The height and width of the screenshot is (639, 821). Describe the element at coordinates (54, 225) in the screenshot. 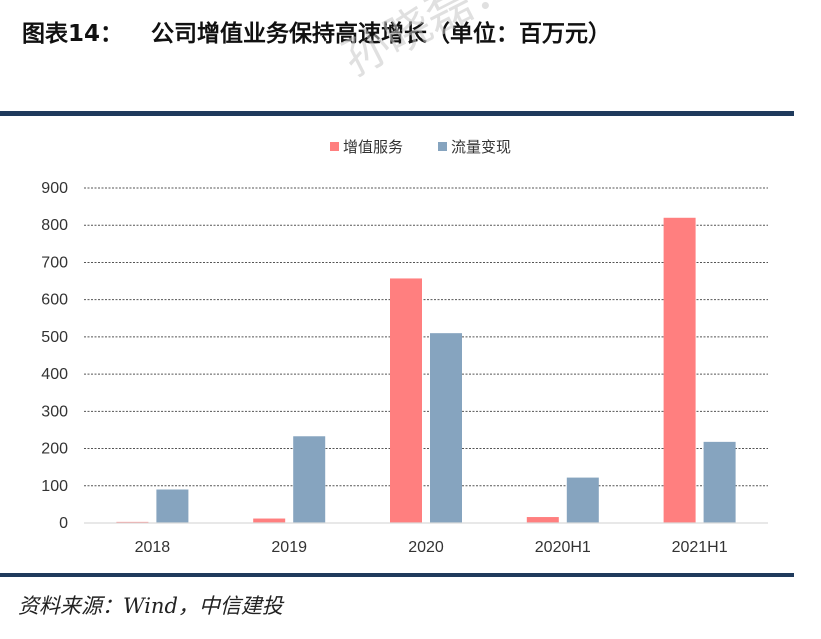

I see `y-tick-label: 800` at that location.